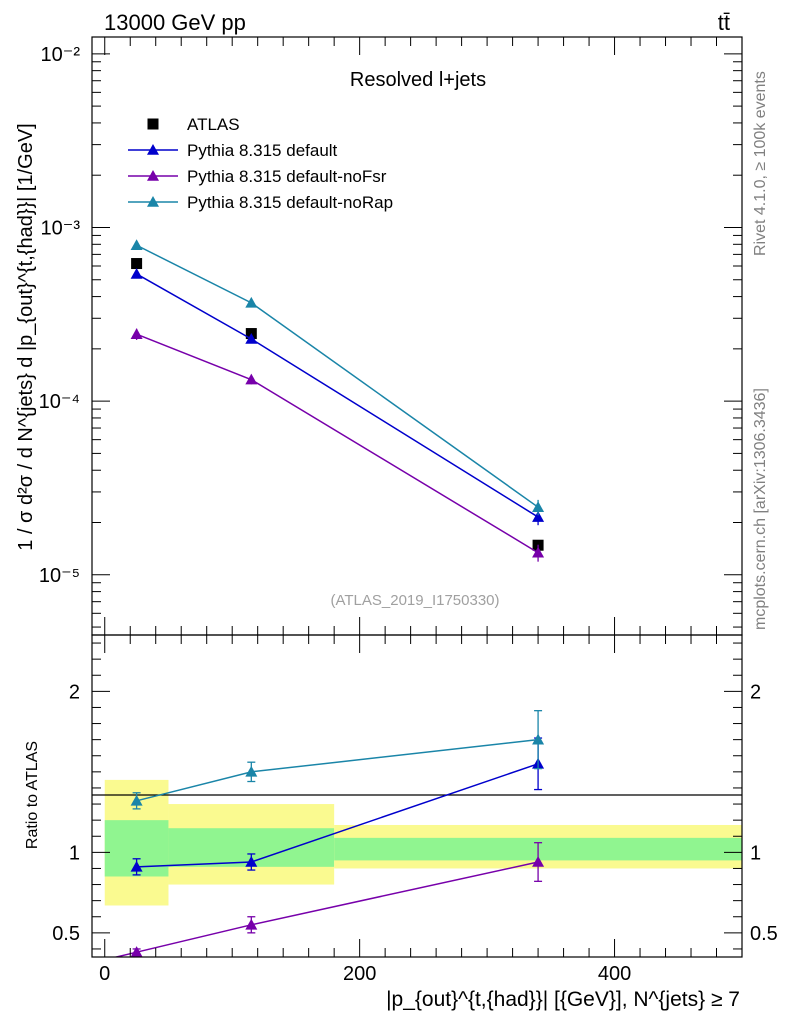  Describe the element at coordinates (61, 55) in the screenshot. I see `main-ytick-label: 10⁻²` at that location.